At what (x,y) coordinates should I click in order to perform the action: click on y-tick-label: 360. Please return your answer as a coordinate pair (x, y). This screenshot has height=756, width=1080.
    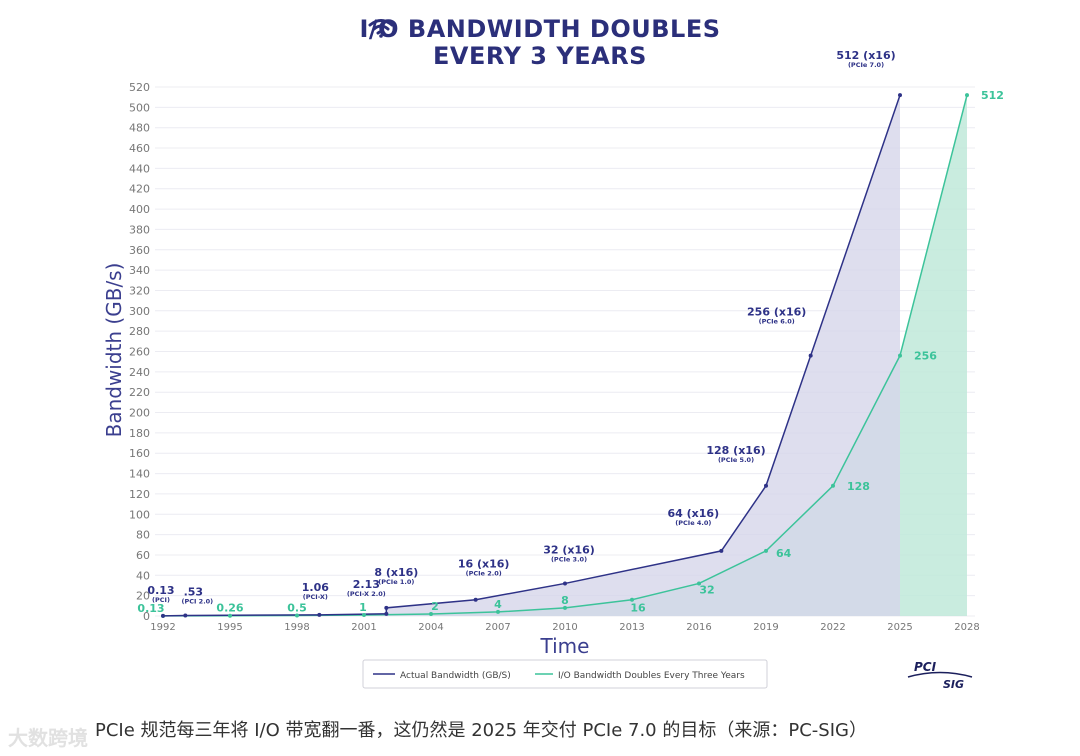
    Looking at the image, I should click on (139, 250).